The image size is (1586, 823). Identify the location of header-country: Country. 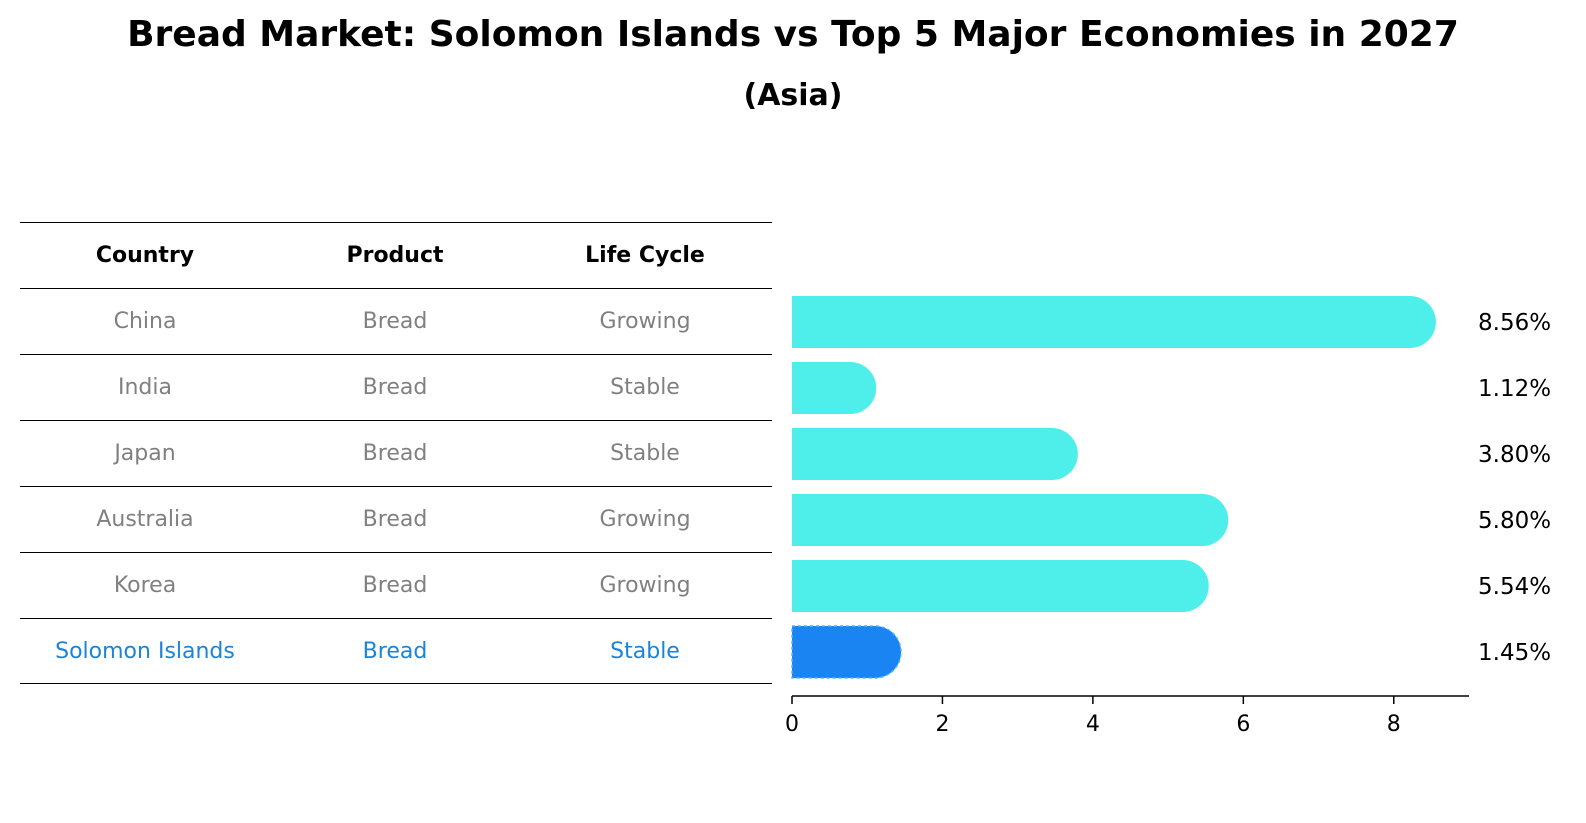
(145, 255).